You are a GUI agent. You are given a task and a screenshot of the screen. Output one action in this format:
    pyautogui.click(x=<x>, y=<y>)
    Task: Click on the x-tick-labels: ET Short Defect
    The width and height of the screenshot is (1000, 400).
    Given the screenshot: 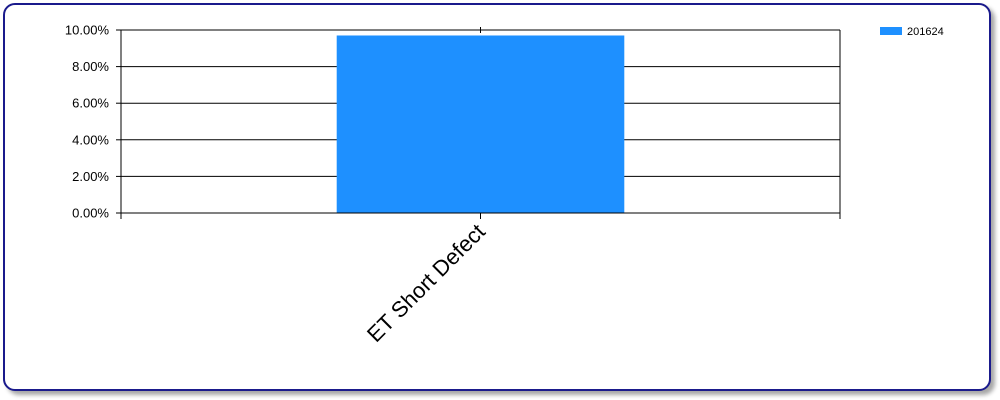 What is the action you would take?
    pyautogui.click(x=426, y=283)
    